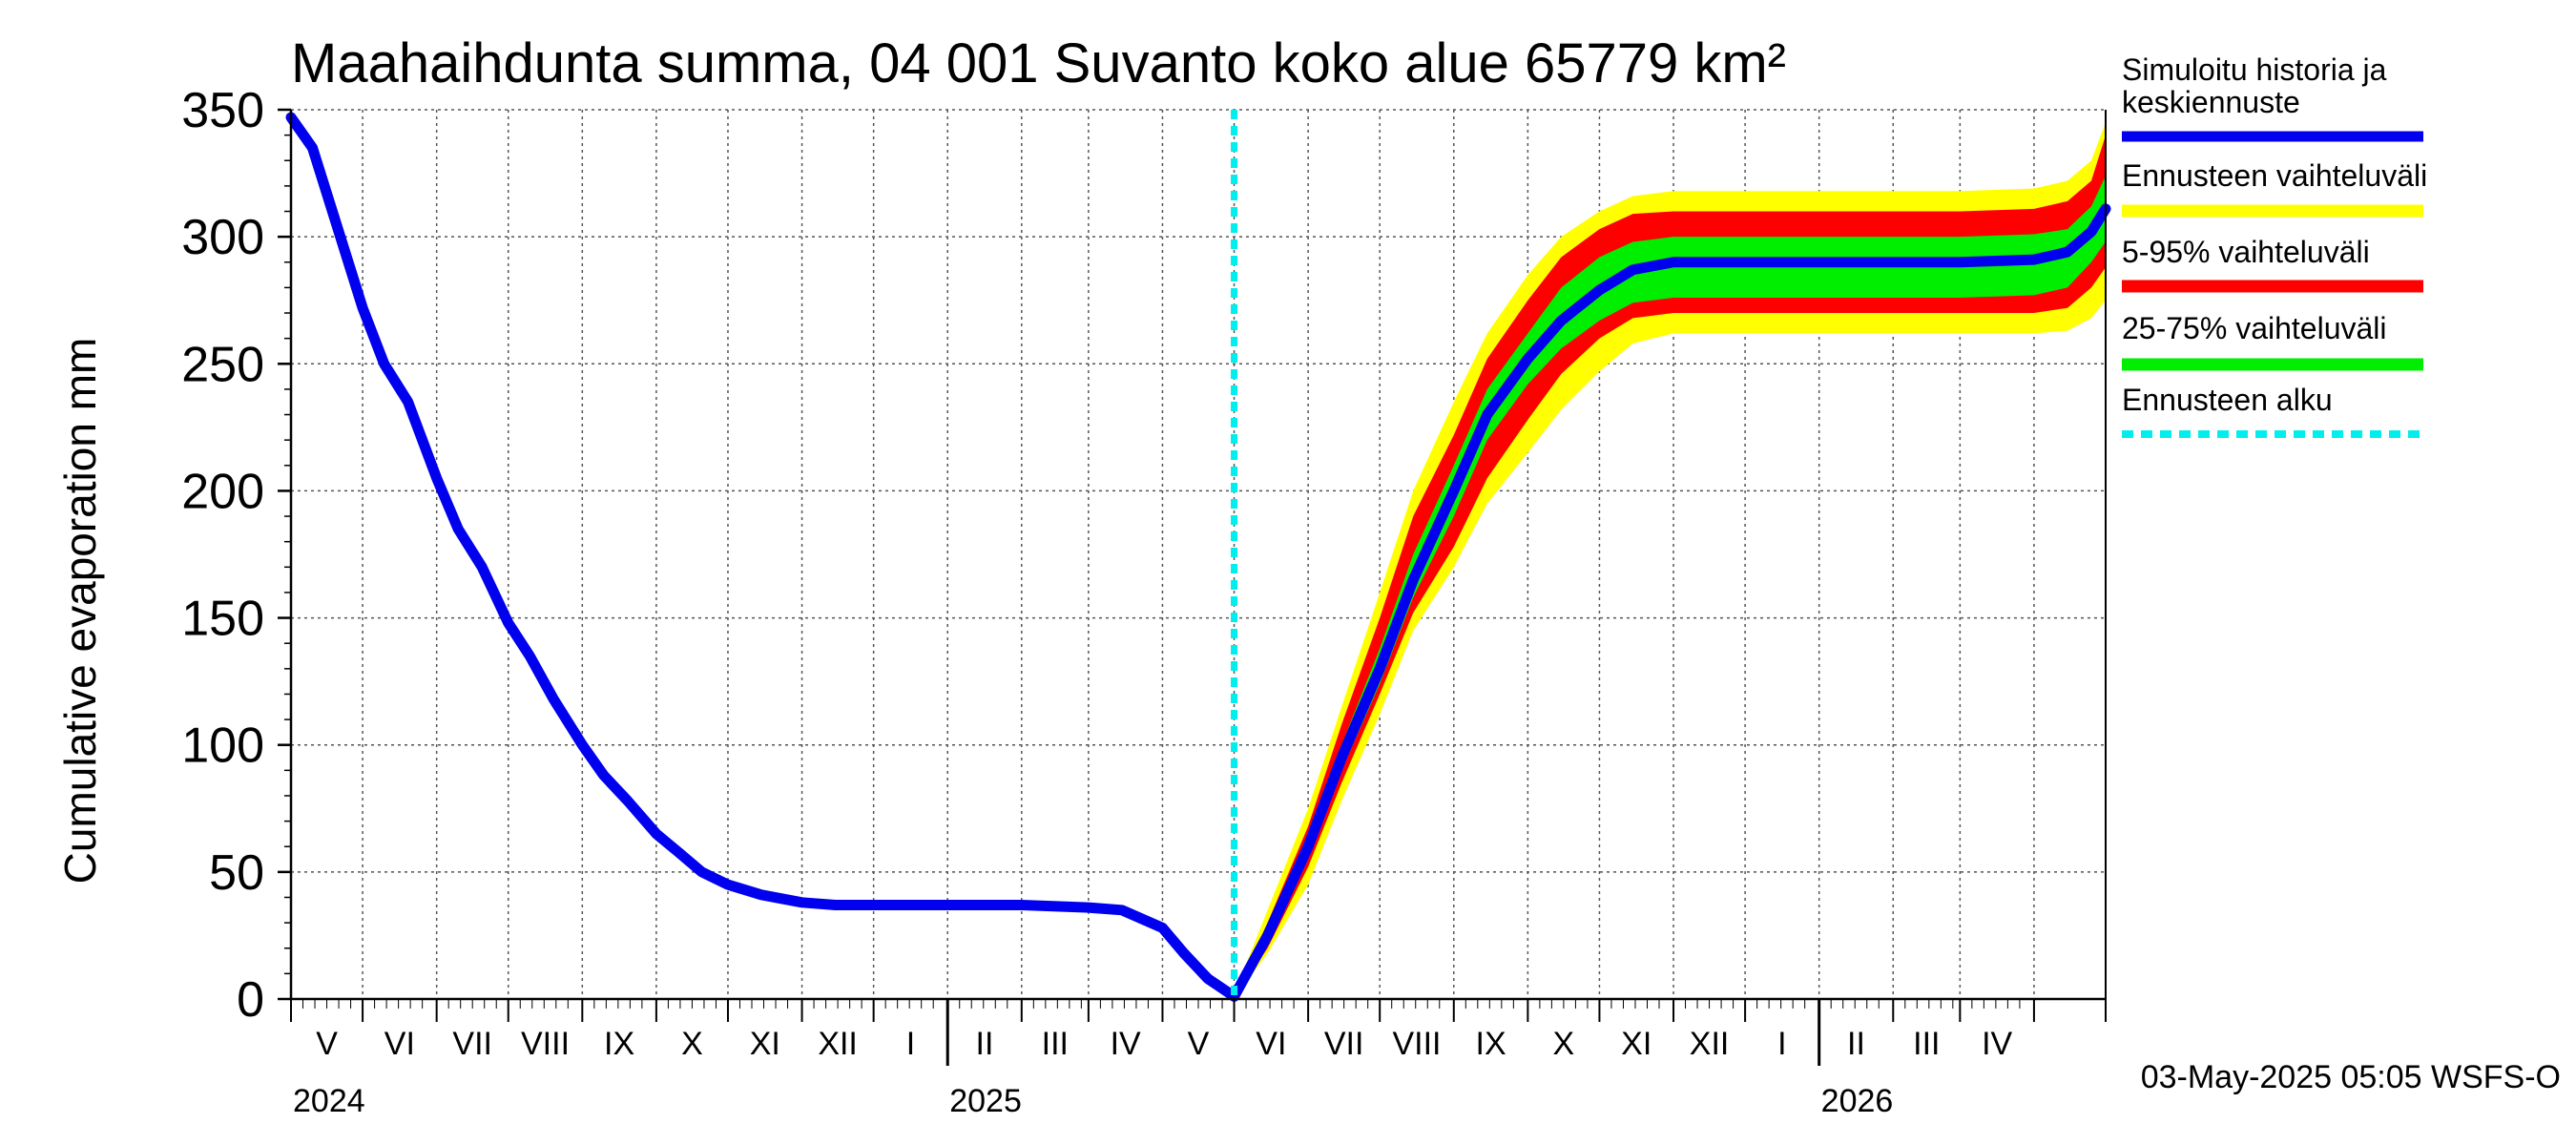  Describe the element at coordinates (2274, 175) in the screenshot. I see `legend-label: Ennusteen vaihteluväli` at that location.